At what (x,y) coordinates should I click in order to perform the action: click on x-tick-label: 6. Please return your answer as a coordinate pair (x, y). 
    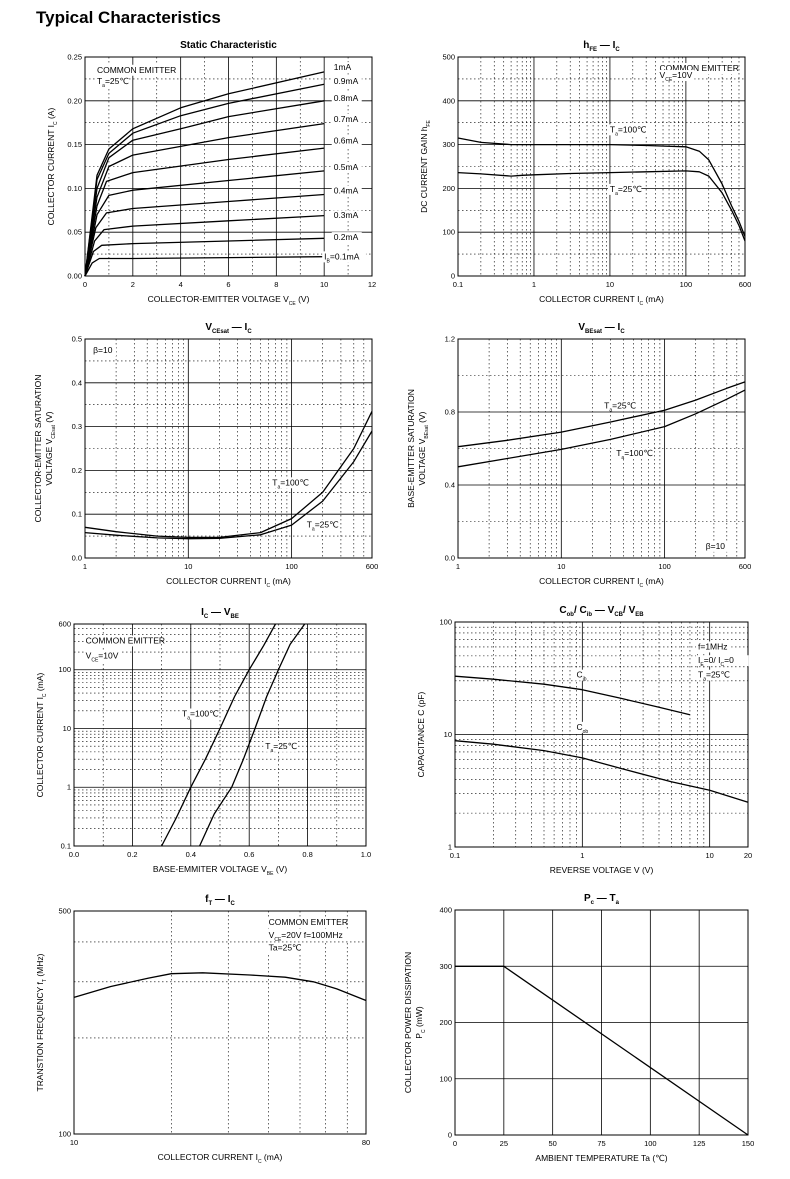
    Looking at the image, I should click on (228, 284).